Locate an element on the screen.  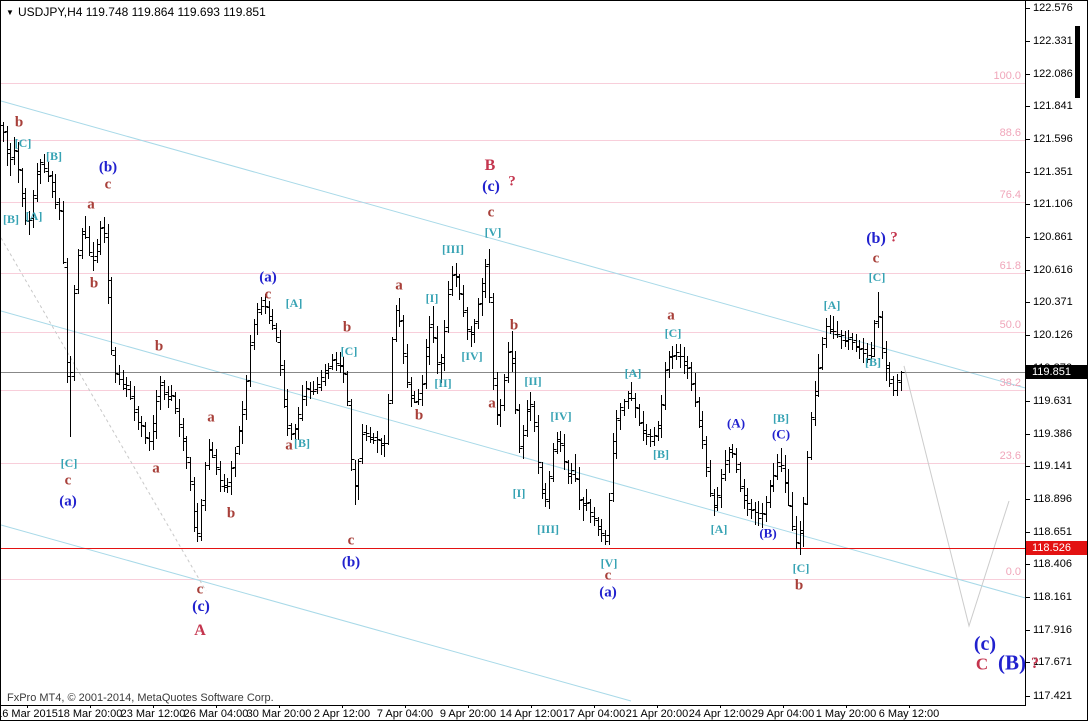
wave-label: A is located at coordinates (200, 630).